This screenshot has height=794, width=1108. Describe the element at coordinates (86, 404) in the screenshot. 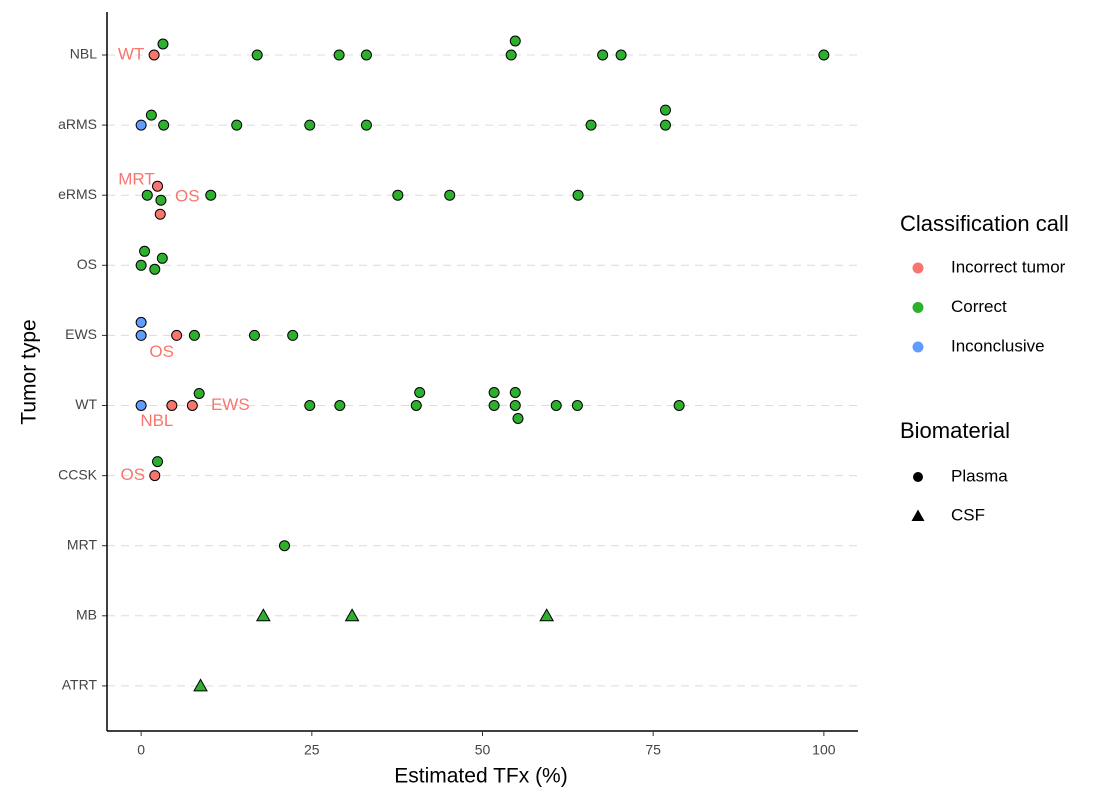

I see `y-tick-label: WT` at that location.